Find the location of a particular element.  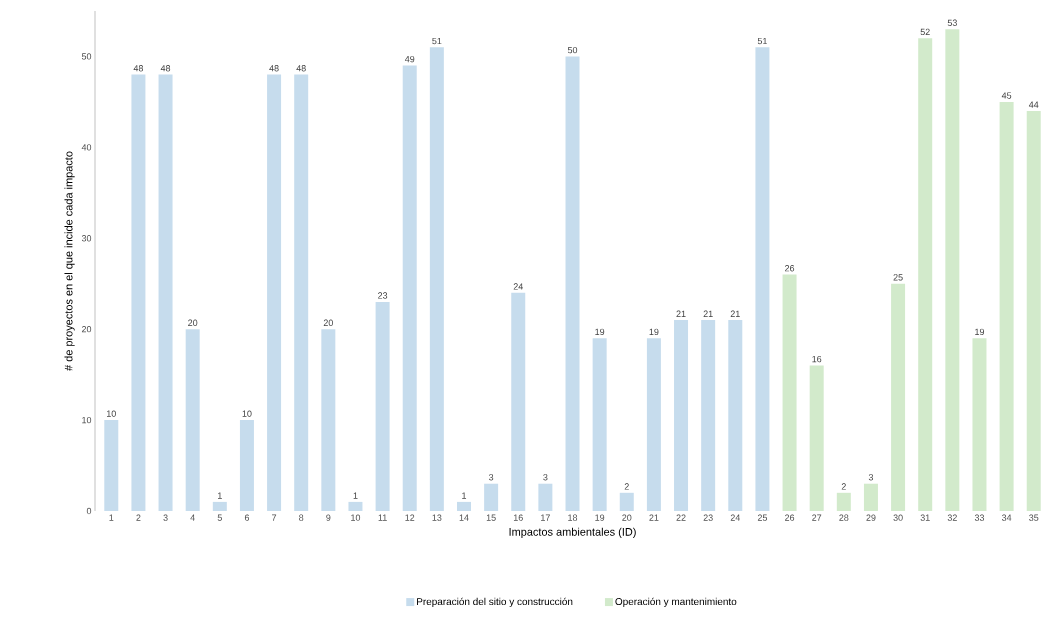

y-tick-label: 40 is located at coordinates (86, 147).